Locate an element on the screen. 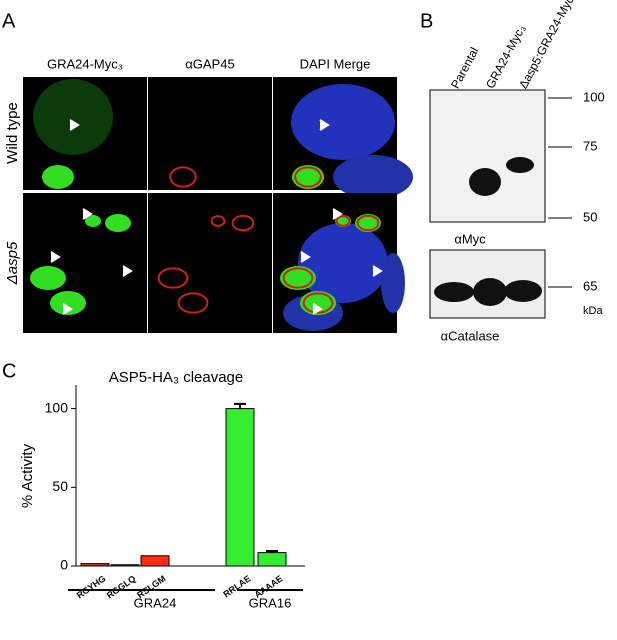 The width and height of the screenshot is (617, 640). panel-label: C is located at coordinates (9, 371).